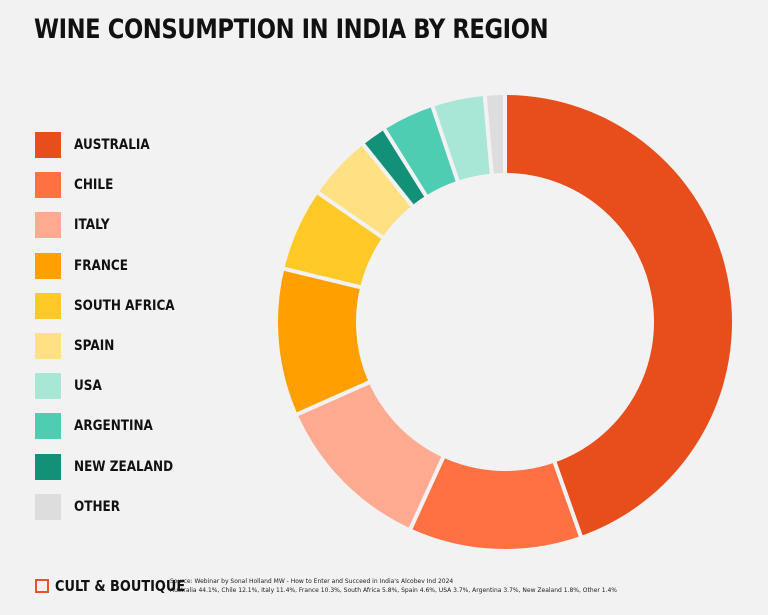  What do you see at coordinates (48, 426) in the screenshot?
I see `legend-swatch-argentina` at bounding box center [48, 426].